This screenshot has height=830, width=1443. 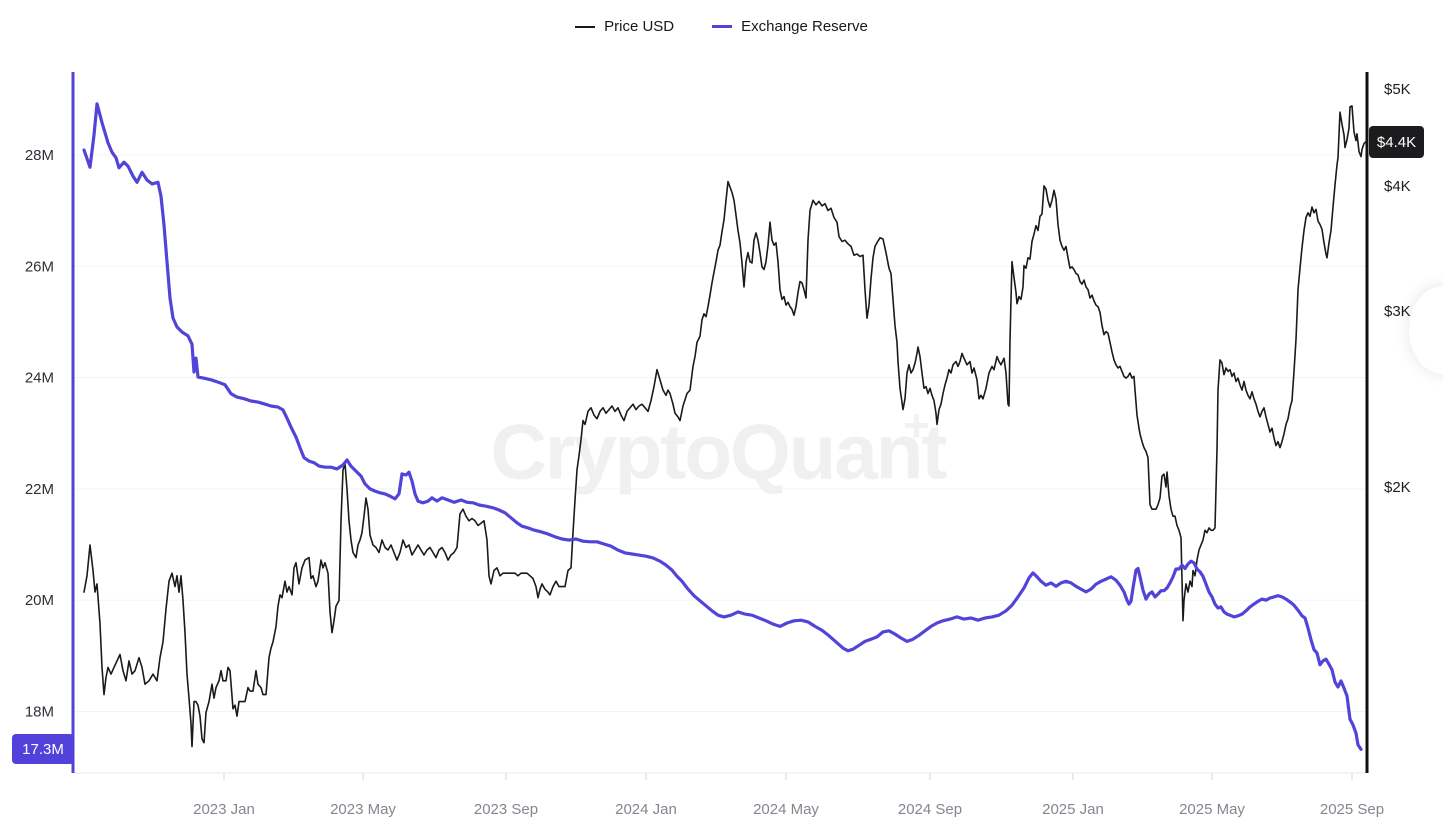 I want to click on left-axis-tick-label: 28M, so click(x=39, y=155).